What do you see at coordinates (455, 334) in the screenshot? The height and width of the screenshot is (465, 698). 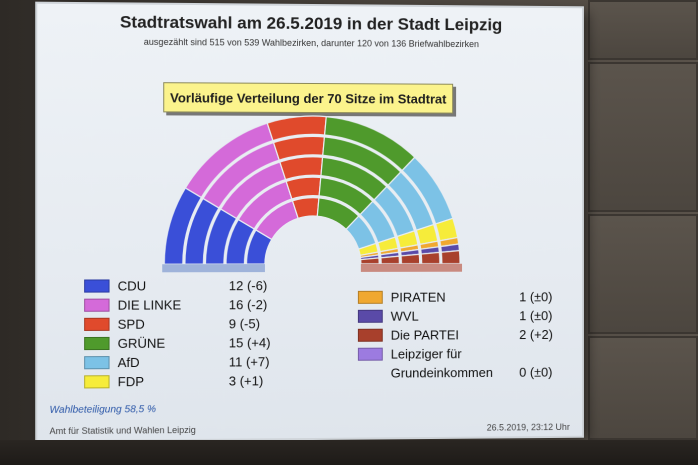 I see `party-name: Die PARTEI` at bounding box center [455, 334].